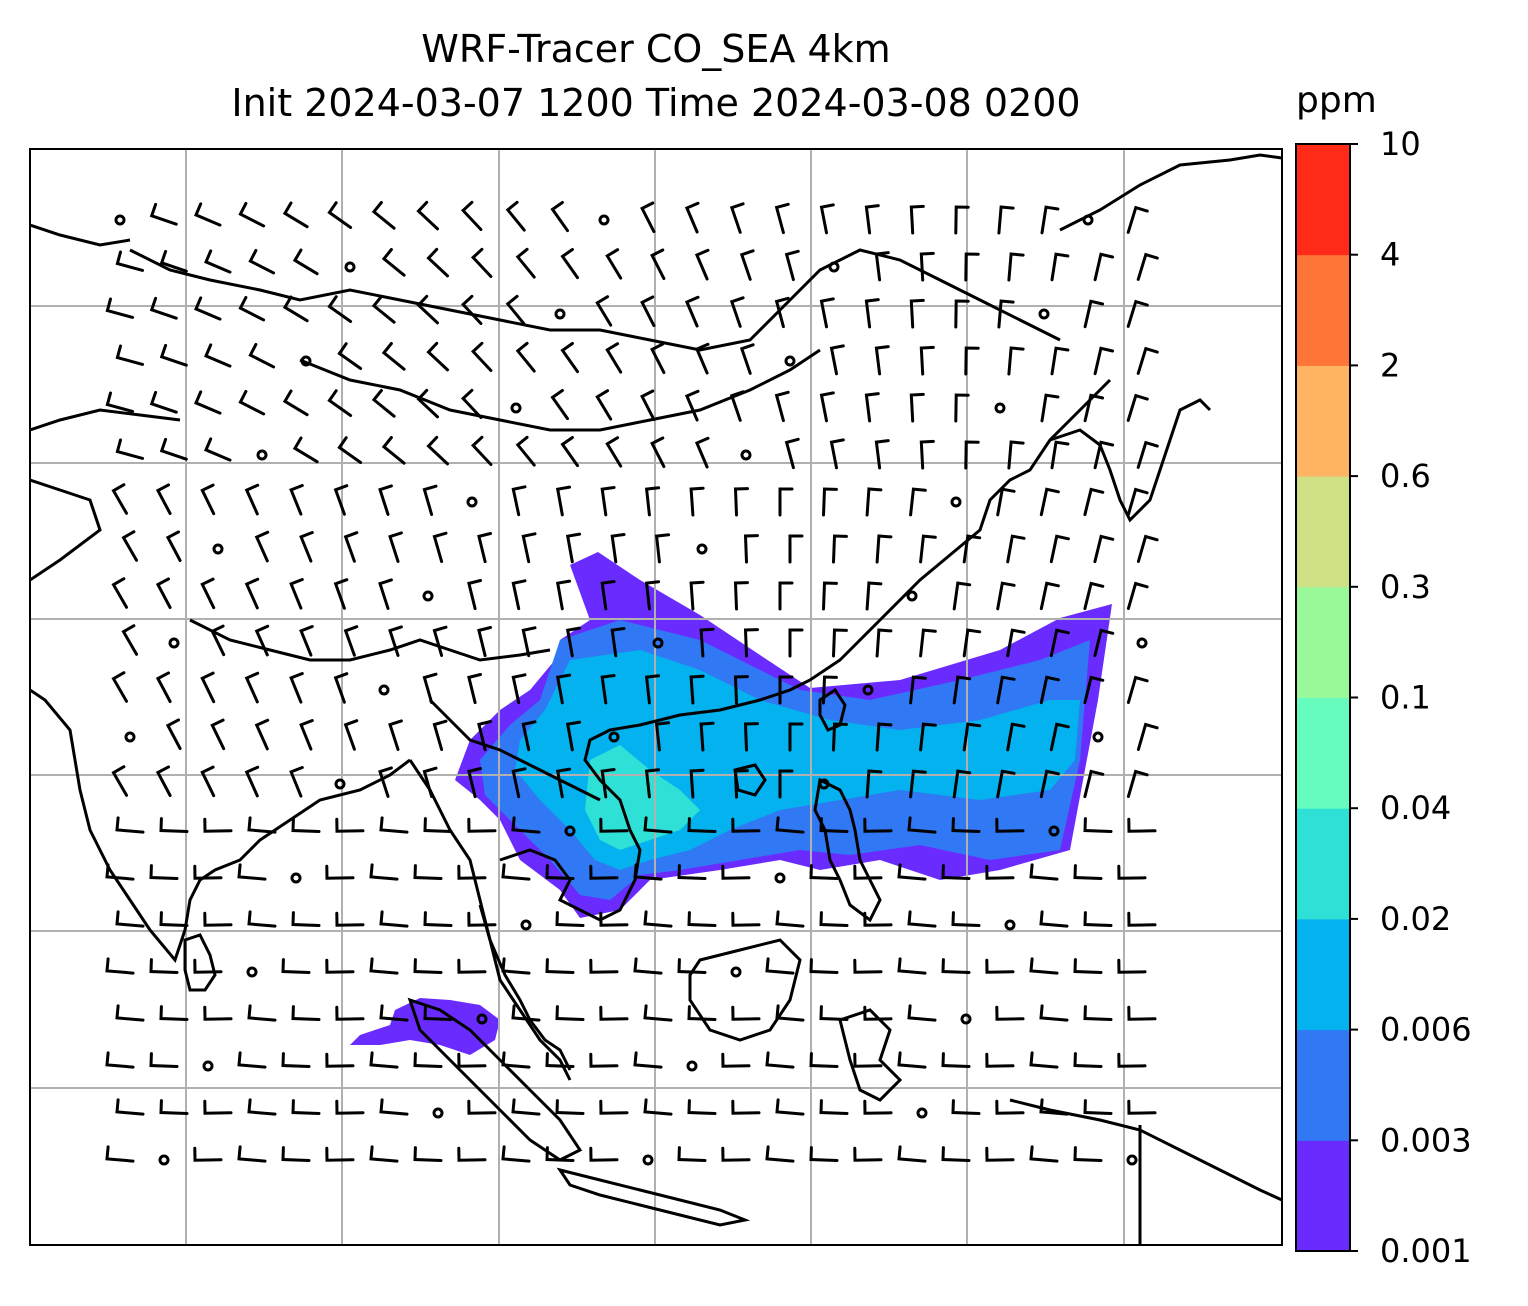 The height and width of the screenshot is (1306, 1528). I want to click on colorbar-tick-label: 0.003, so click(1426, 1140).